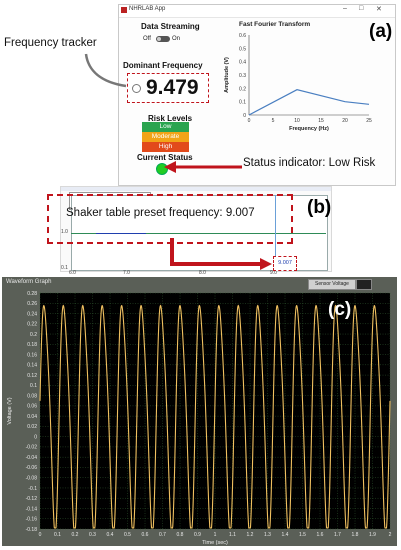 This screenshot has width=401, height=550. What do you see at coordinates (32, 396) in the screenshot?
I see `y-tick-label: 0.08` at bounding box center [32, 396].